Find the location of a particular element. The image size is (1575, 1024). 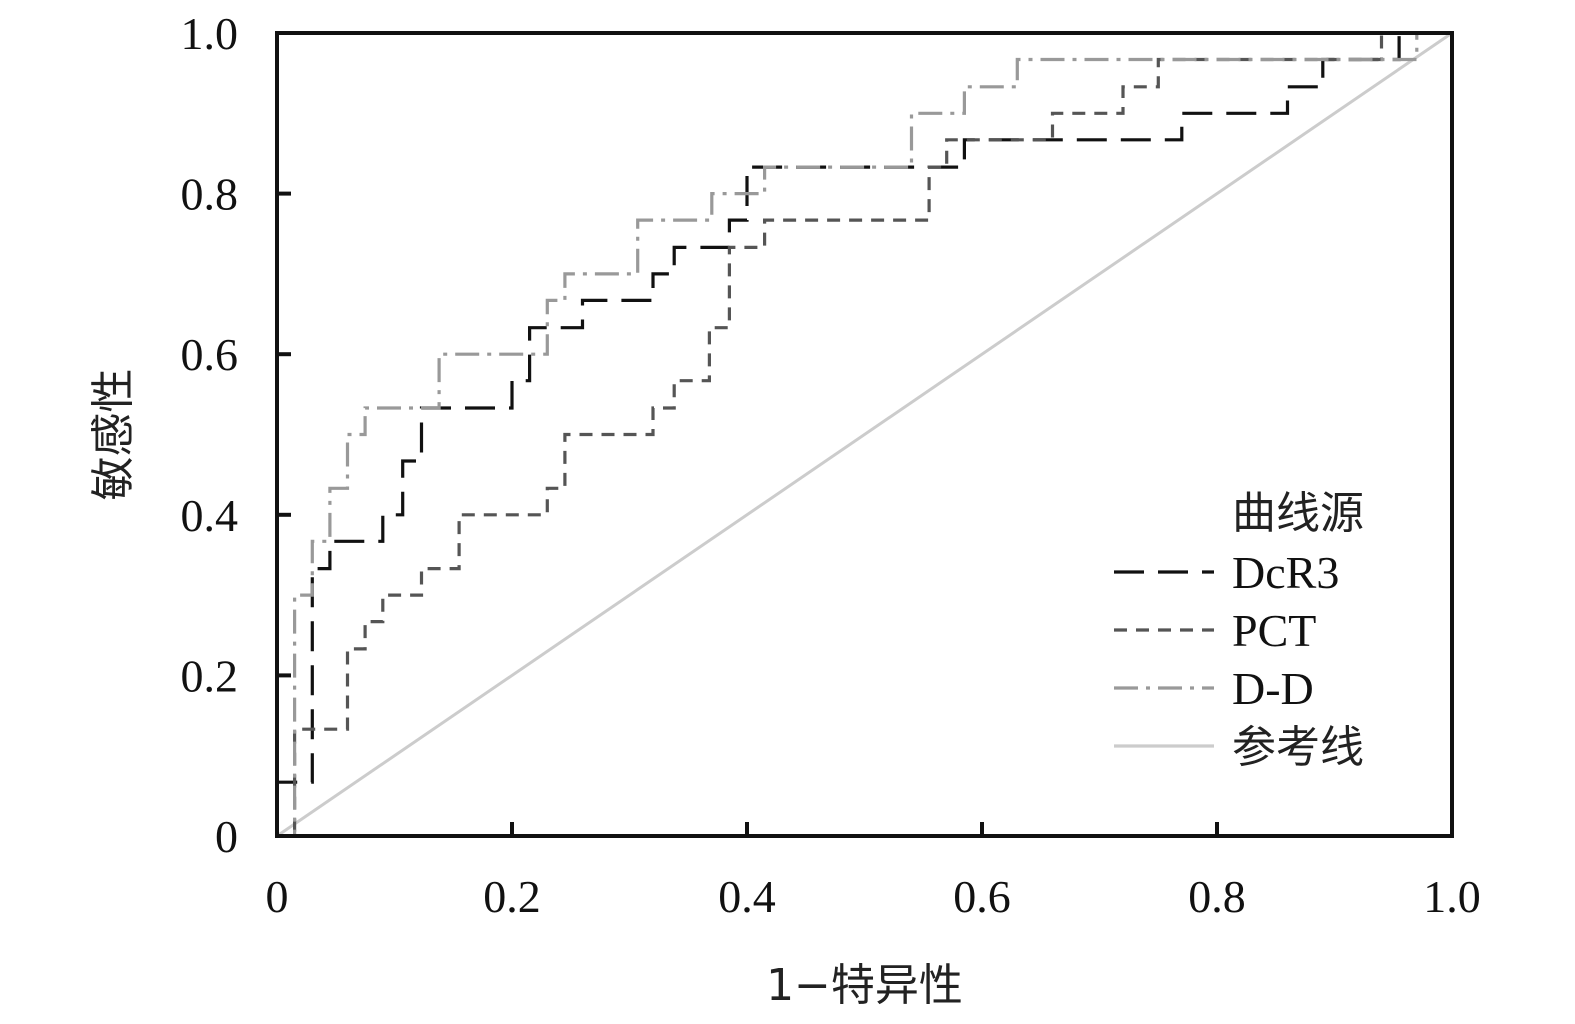

x-tick-label: 0.4 is located at coordinates (747, 896).